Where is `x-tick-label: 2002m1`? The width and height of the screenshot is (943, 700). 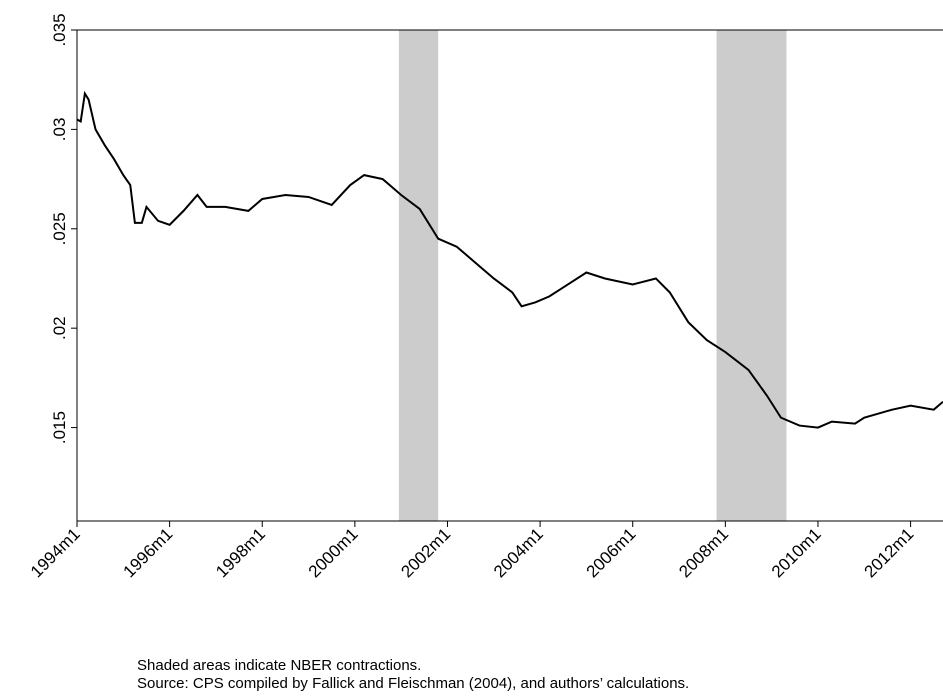 x-tick-label: 2002m1 is located at coordinates (425, 552).